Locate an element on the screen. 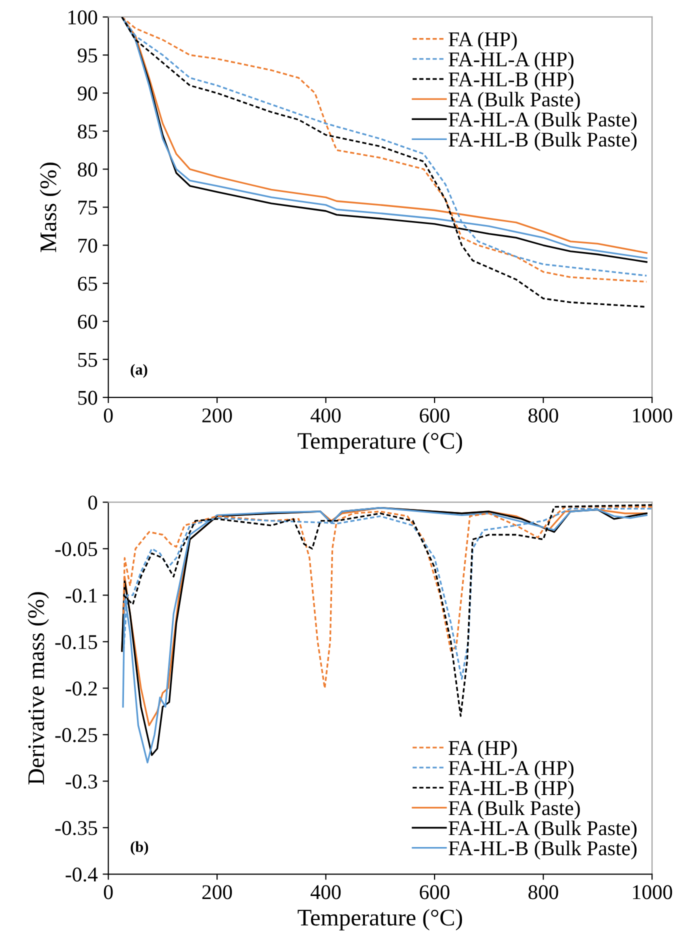  y-tick-label: -0.25 is located at coordinates (76, 735).